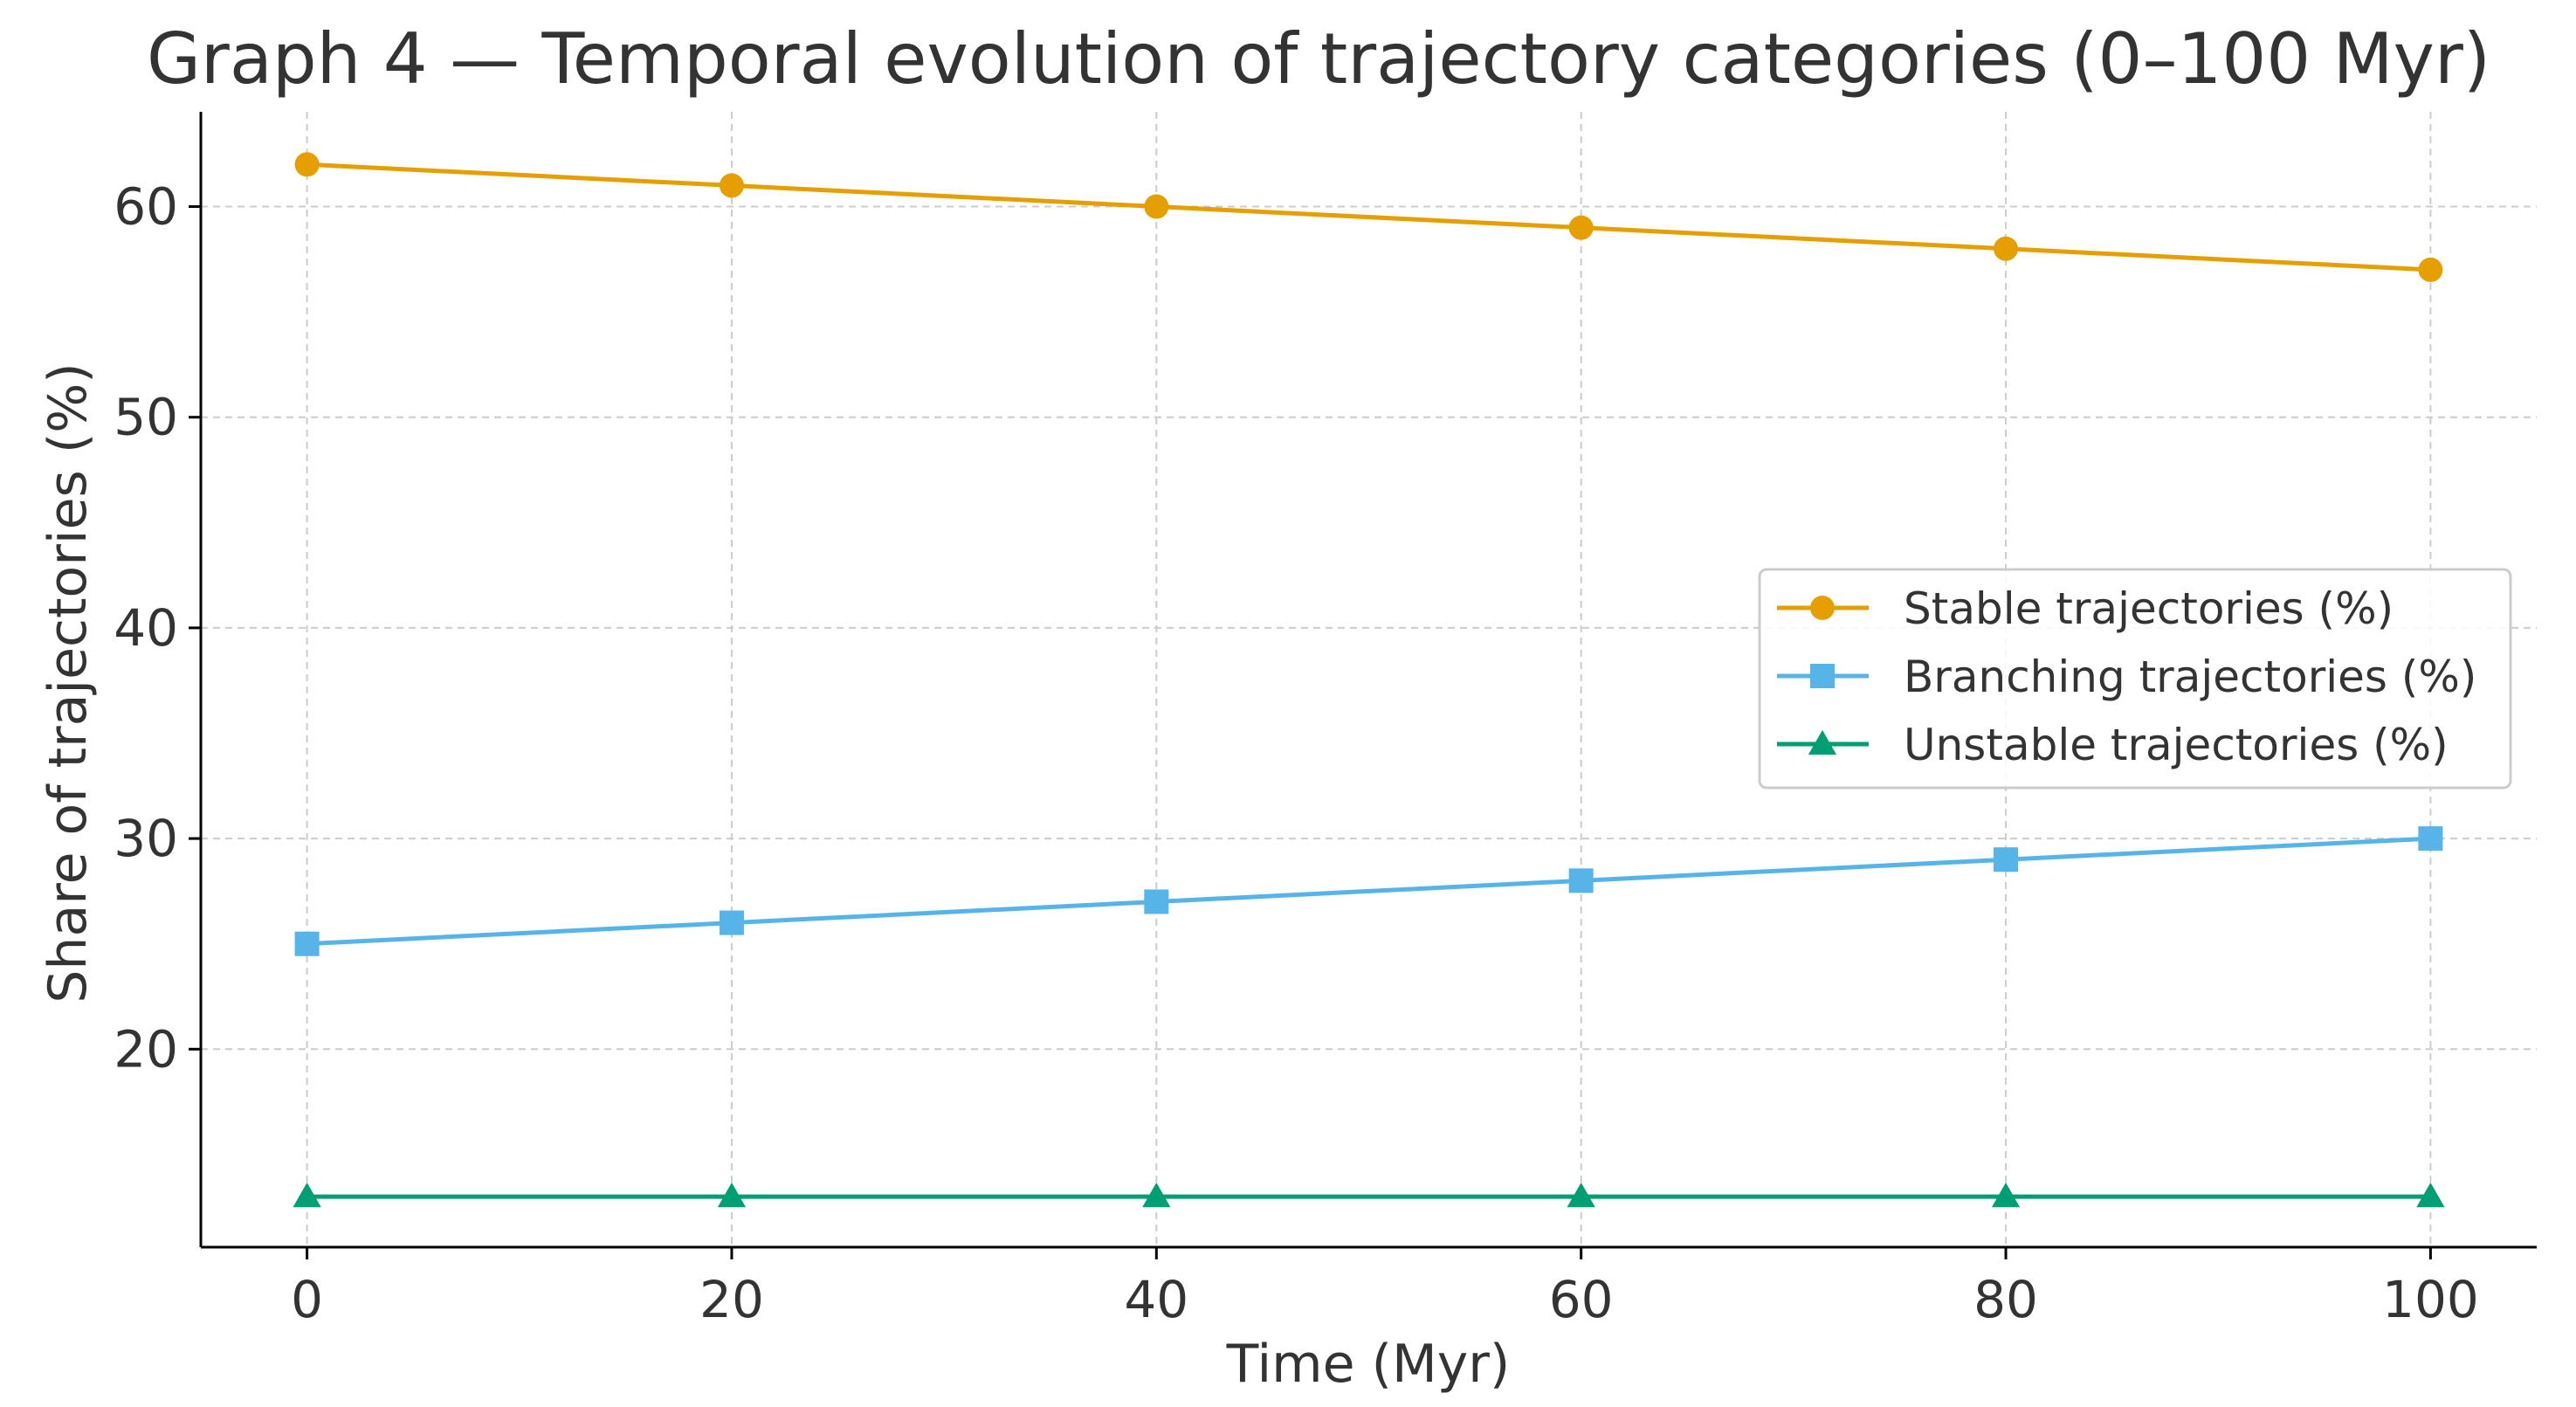  Describe the element at coordinates (1368, 1365) in the screenshot. I see `x-axis-label: Time (Myr)` at that location.